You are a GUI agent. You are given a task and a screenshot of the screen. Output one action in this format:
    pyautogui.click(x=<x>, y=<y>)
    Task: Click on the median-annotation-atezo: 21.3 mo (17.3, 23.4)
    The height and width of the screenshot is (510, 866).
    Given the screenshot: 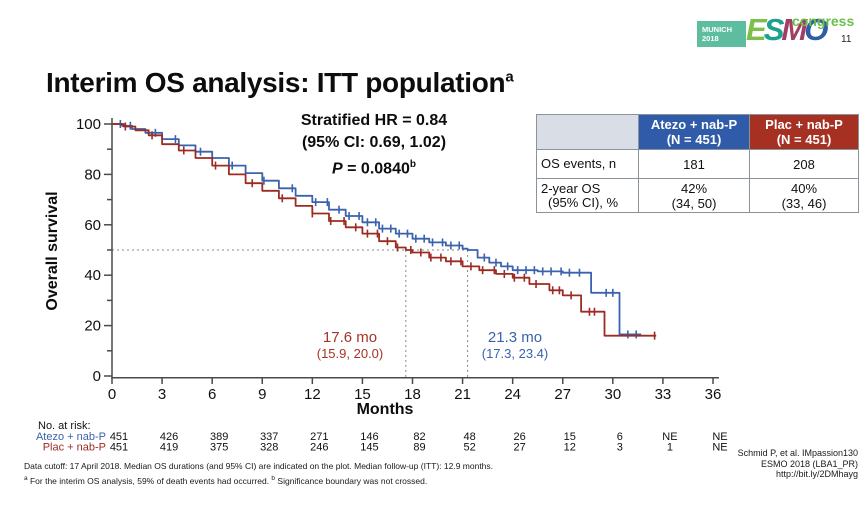 What is the action you would take?
    pyautogui.click(x=515, y=346)
    